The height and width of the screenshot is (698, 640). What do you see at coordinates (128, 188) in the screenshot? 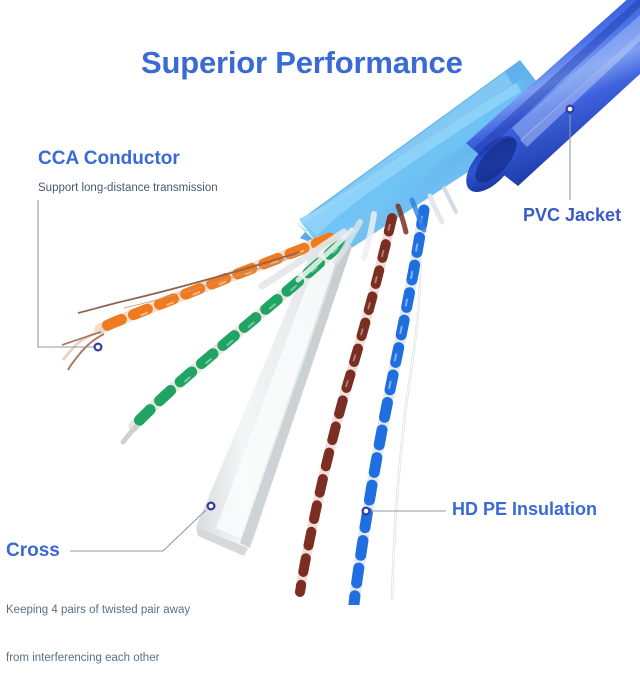
I see `callout-subtitle-cca-conductor: Support long-distance transmission` at bounding box center [128, 188].